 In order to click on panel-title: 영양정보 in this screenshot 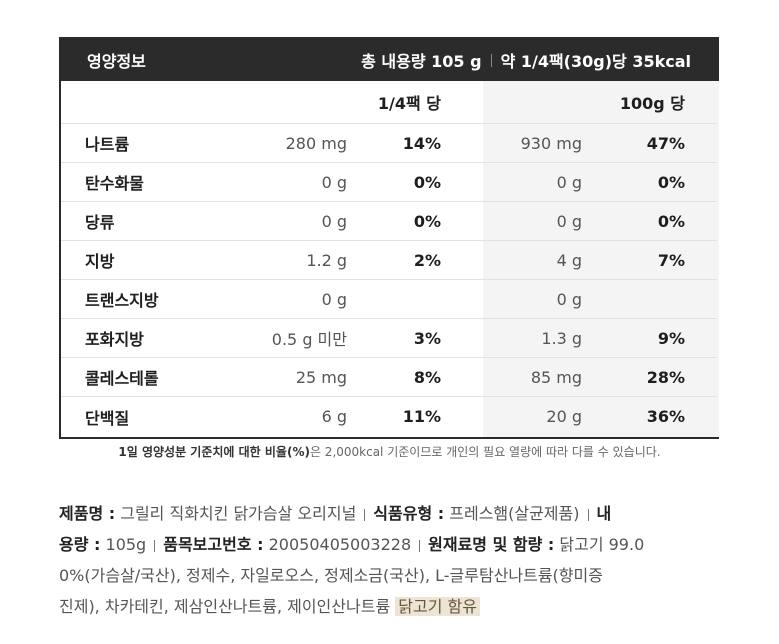, I will do `click(116, 61)`.